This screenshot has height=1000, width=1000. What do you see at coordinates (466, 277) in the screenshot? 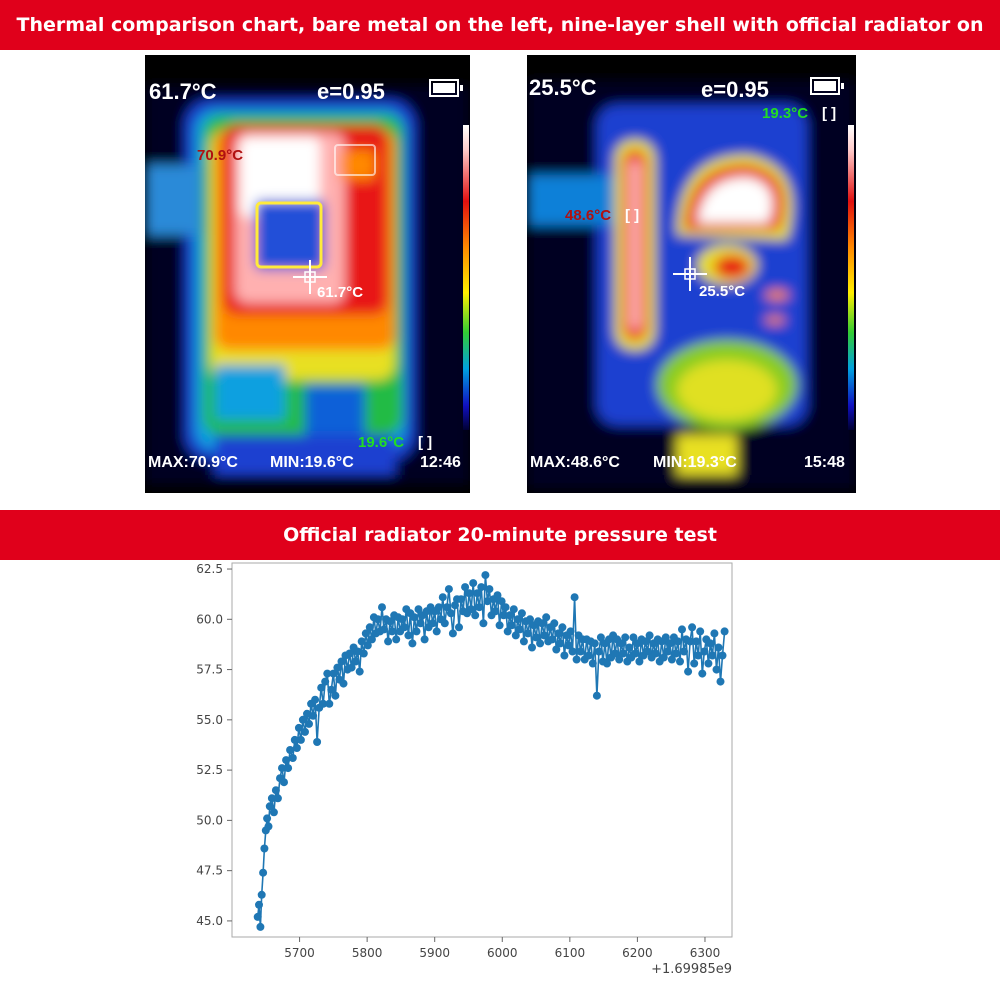
I see `left-color-scale-bar` at bounding box center [466, 277].